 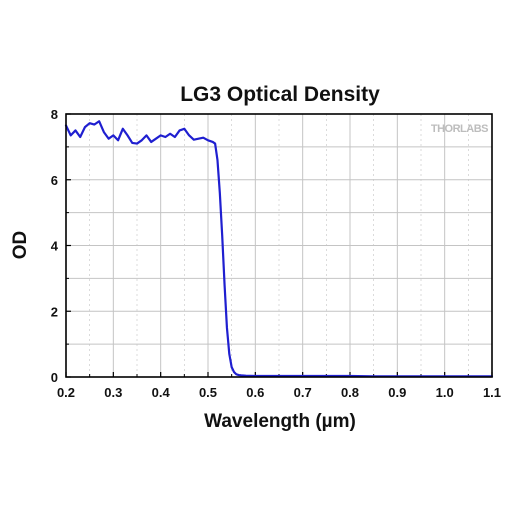 I want to click on x-tick-label: 0.7, so click(x=303, y=392).